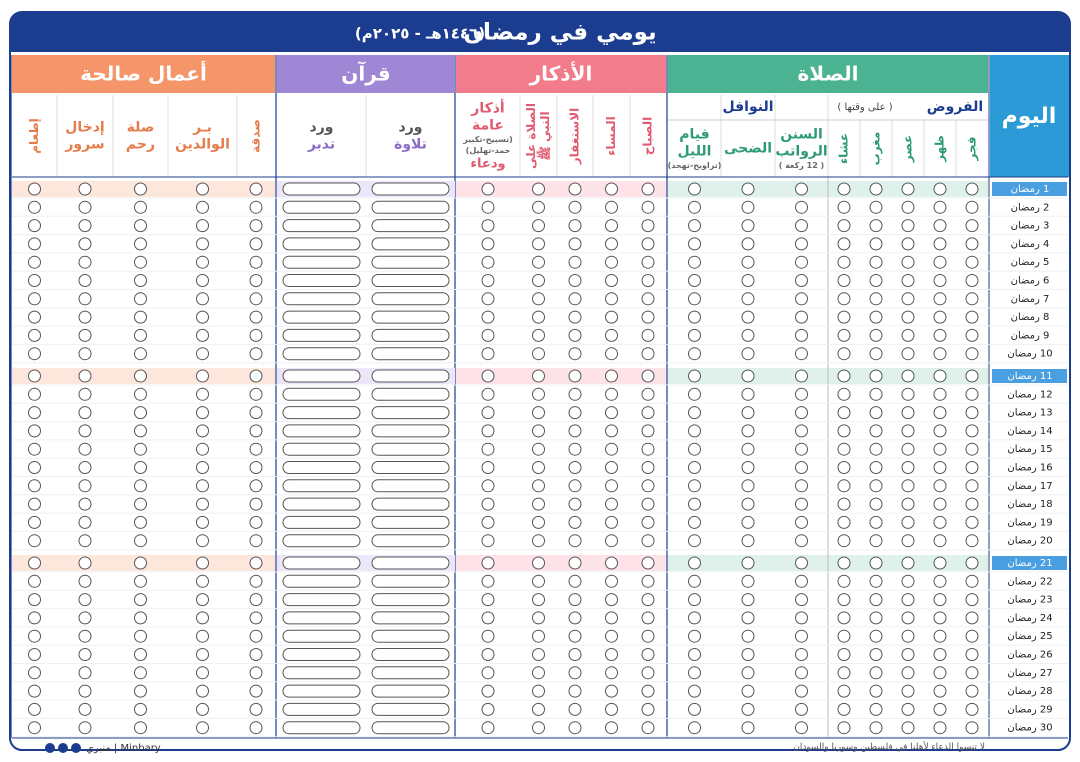  Describe the element at coordinates (864, 107) in the screenshot. I see `subgroup-note: ( على وقتها )` at that location.